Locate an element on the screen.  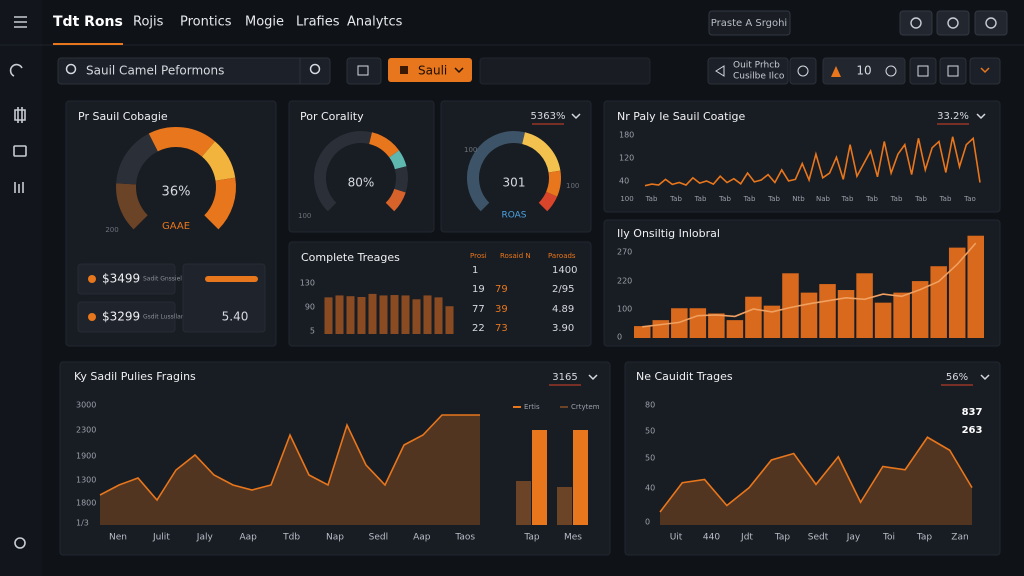
menu-icon is located at coordinates (20, 22).